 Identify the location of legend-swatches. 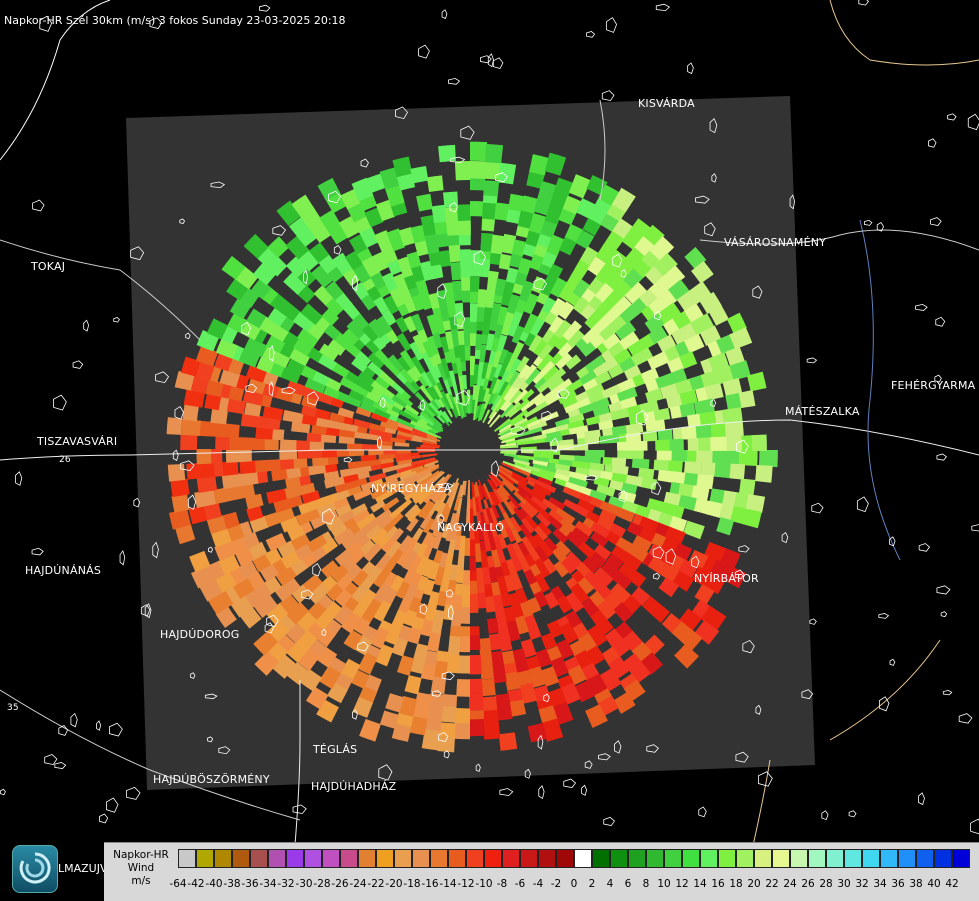
(574, 859).